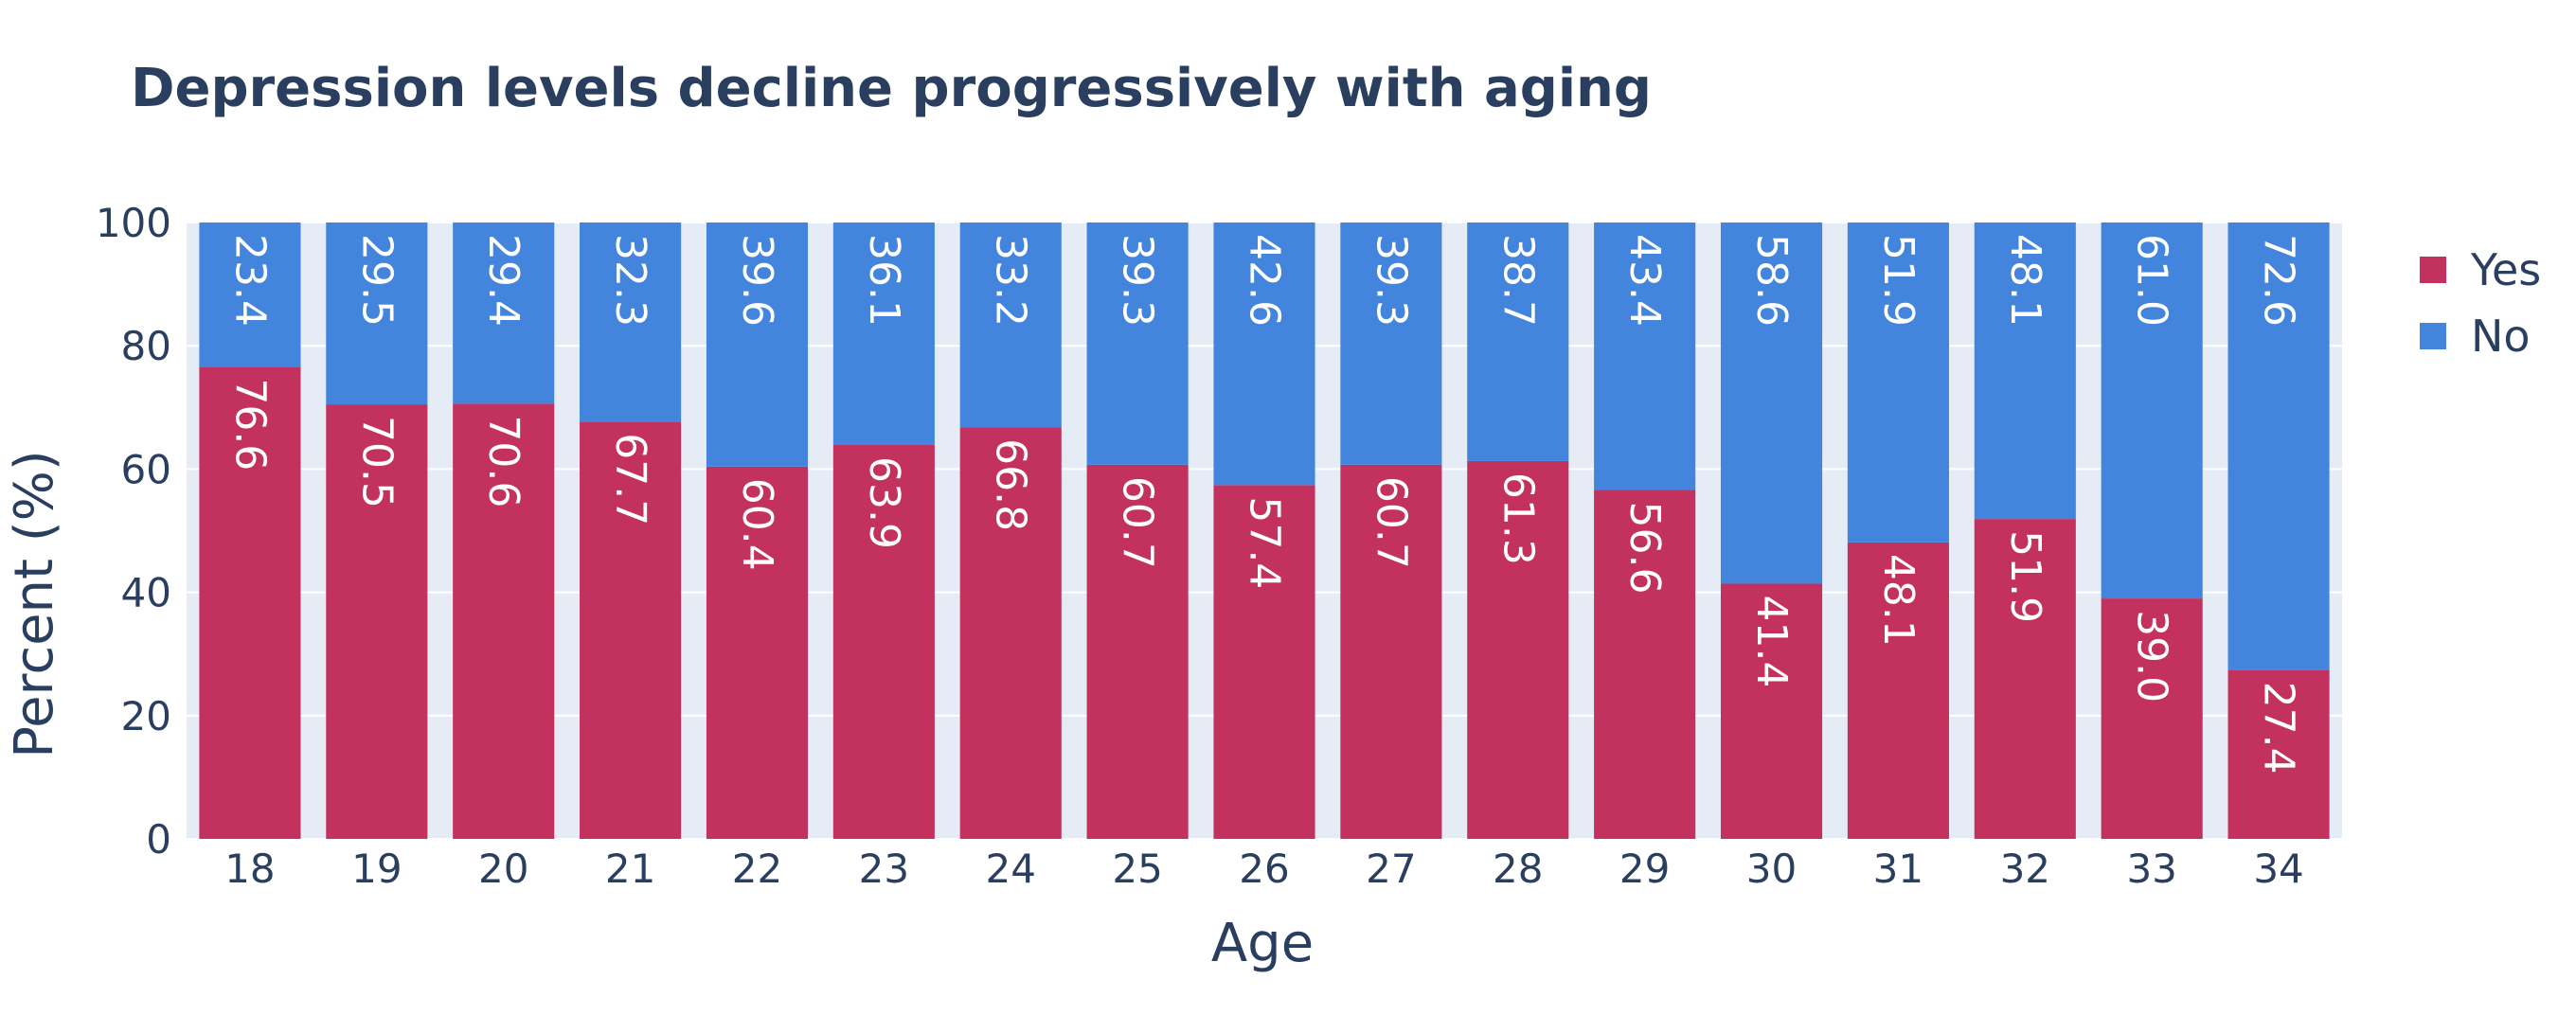 The height and width of the screenshot is (1015, 2576). Describe the element at coordinates (2501, 336) in the screenshot. I see `legend-label-no: No` at that location.